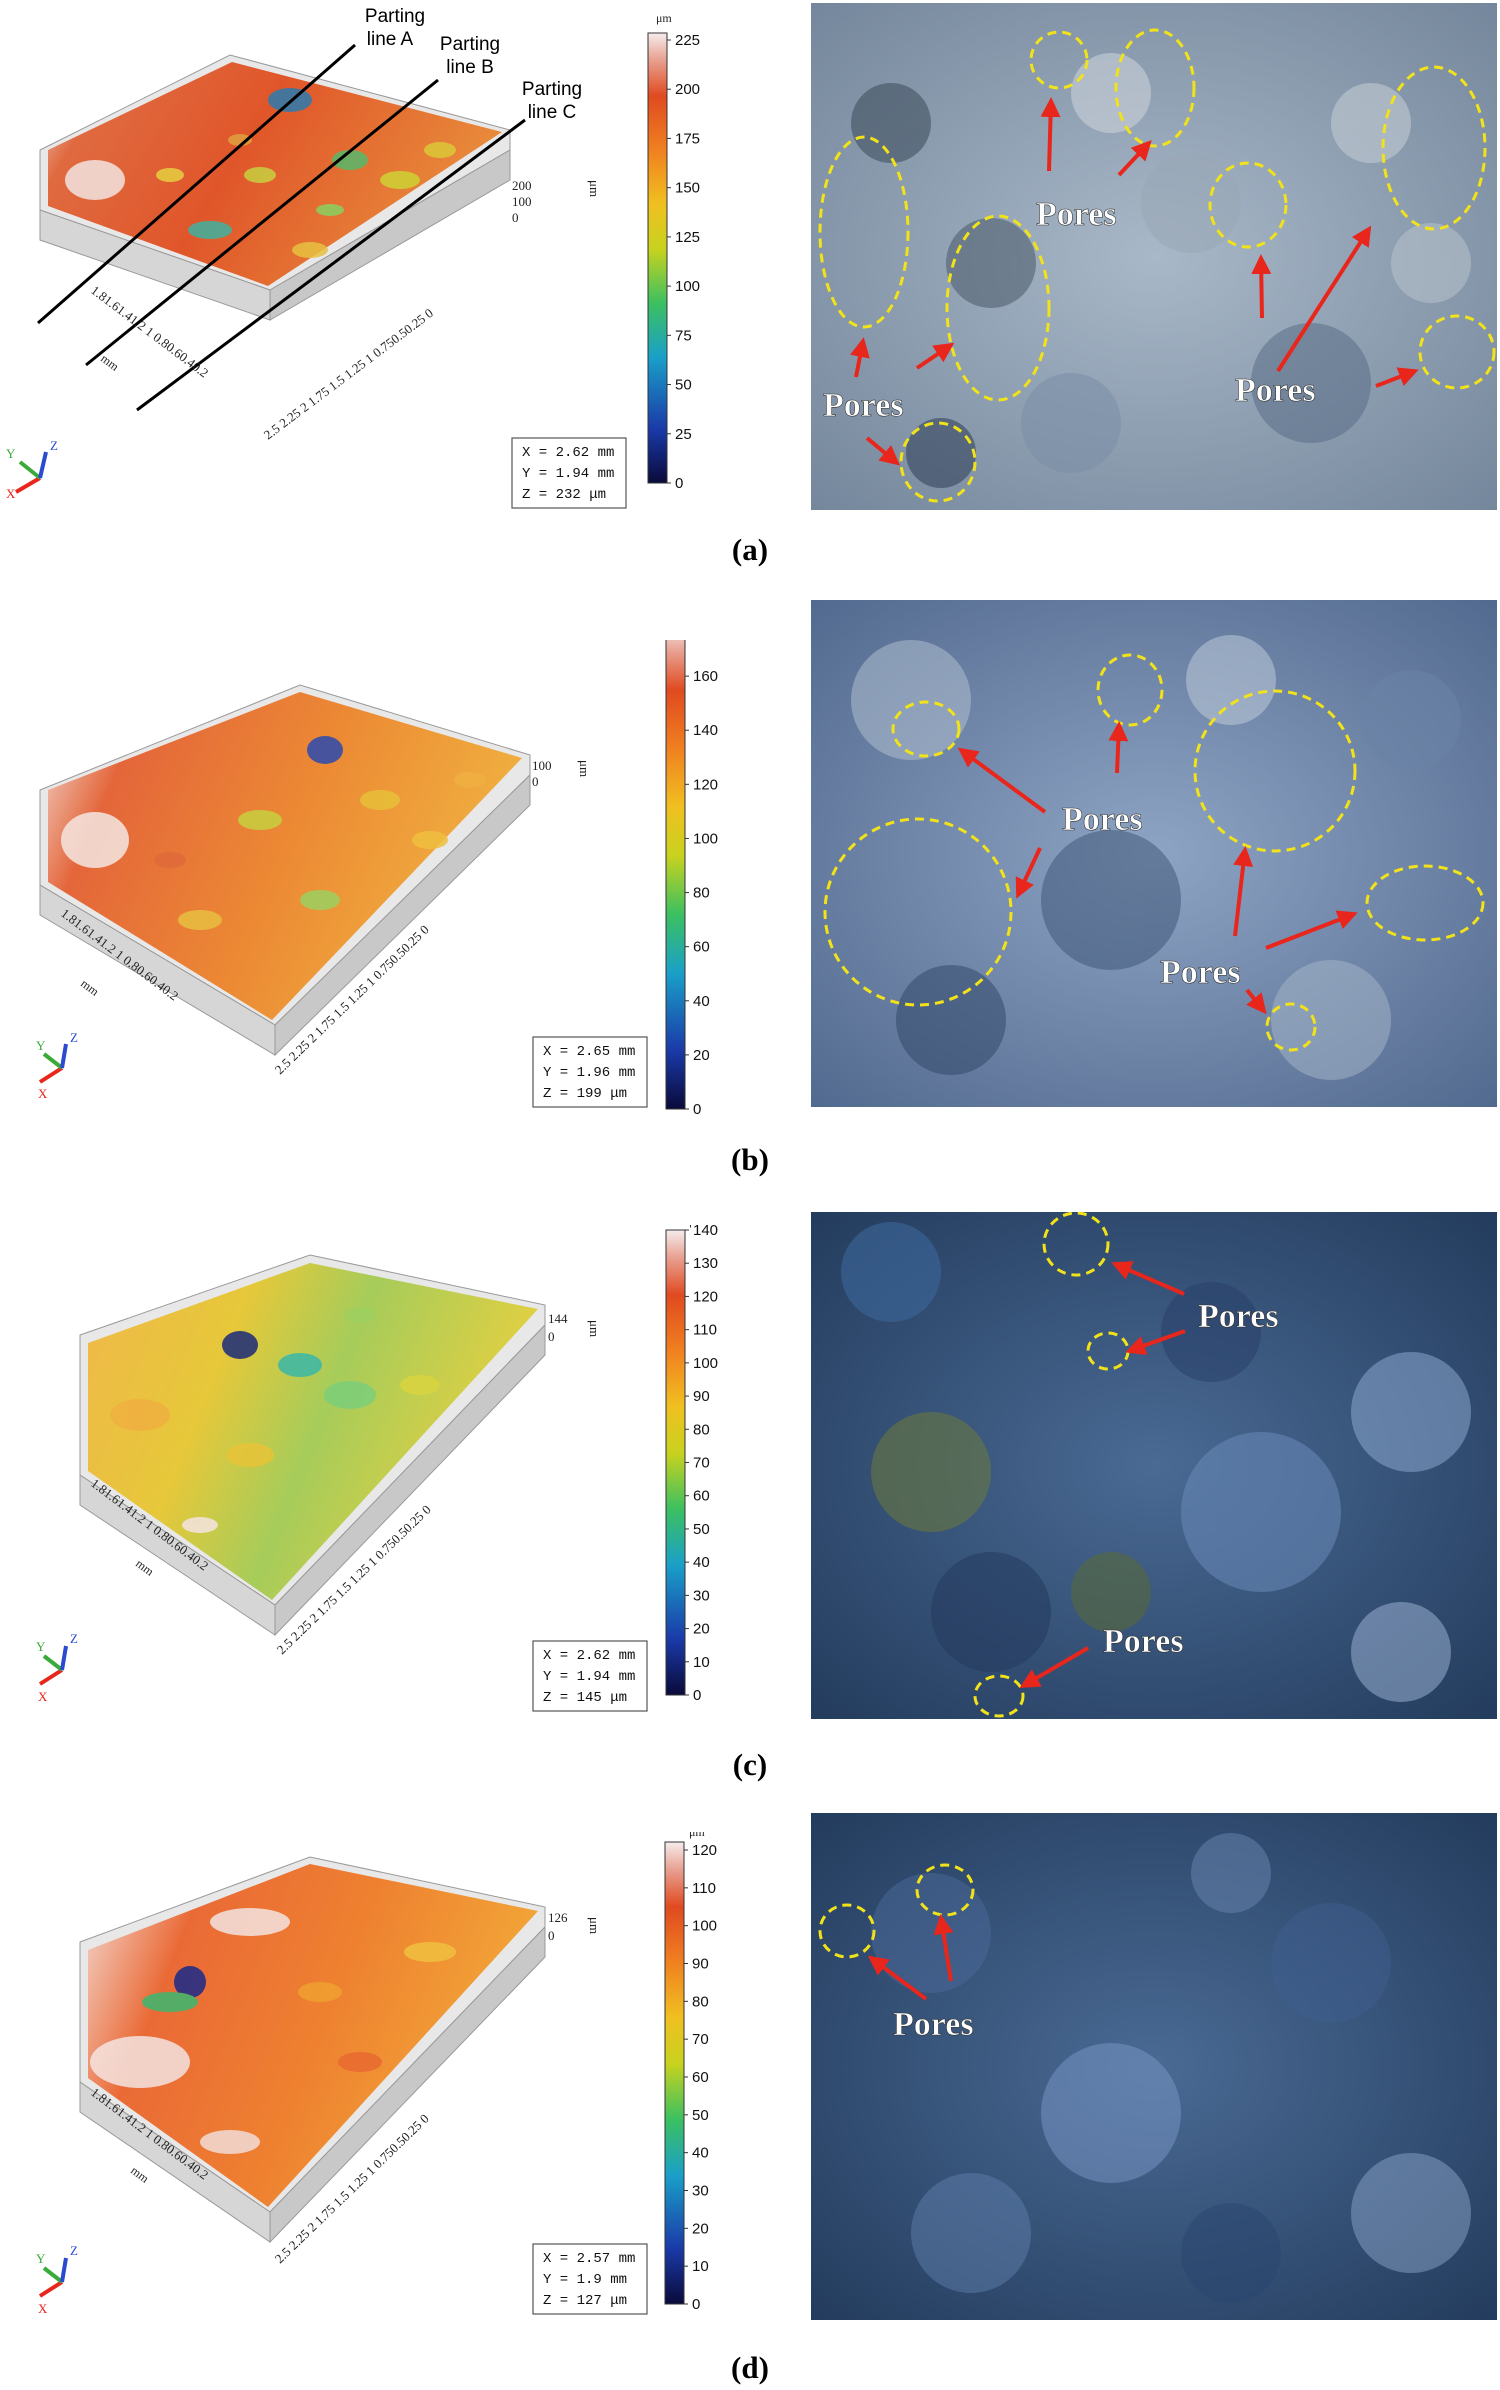 The height and width of the screenshot is (2390, 1500). What do you see at coordinates (589, 1656) in the screenshot?
I see `readout-x-c: X = 2.62 mm` at bounding box center [589, 1656].